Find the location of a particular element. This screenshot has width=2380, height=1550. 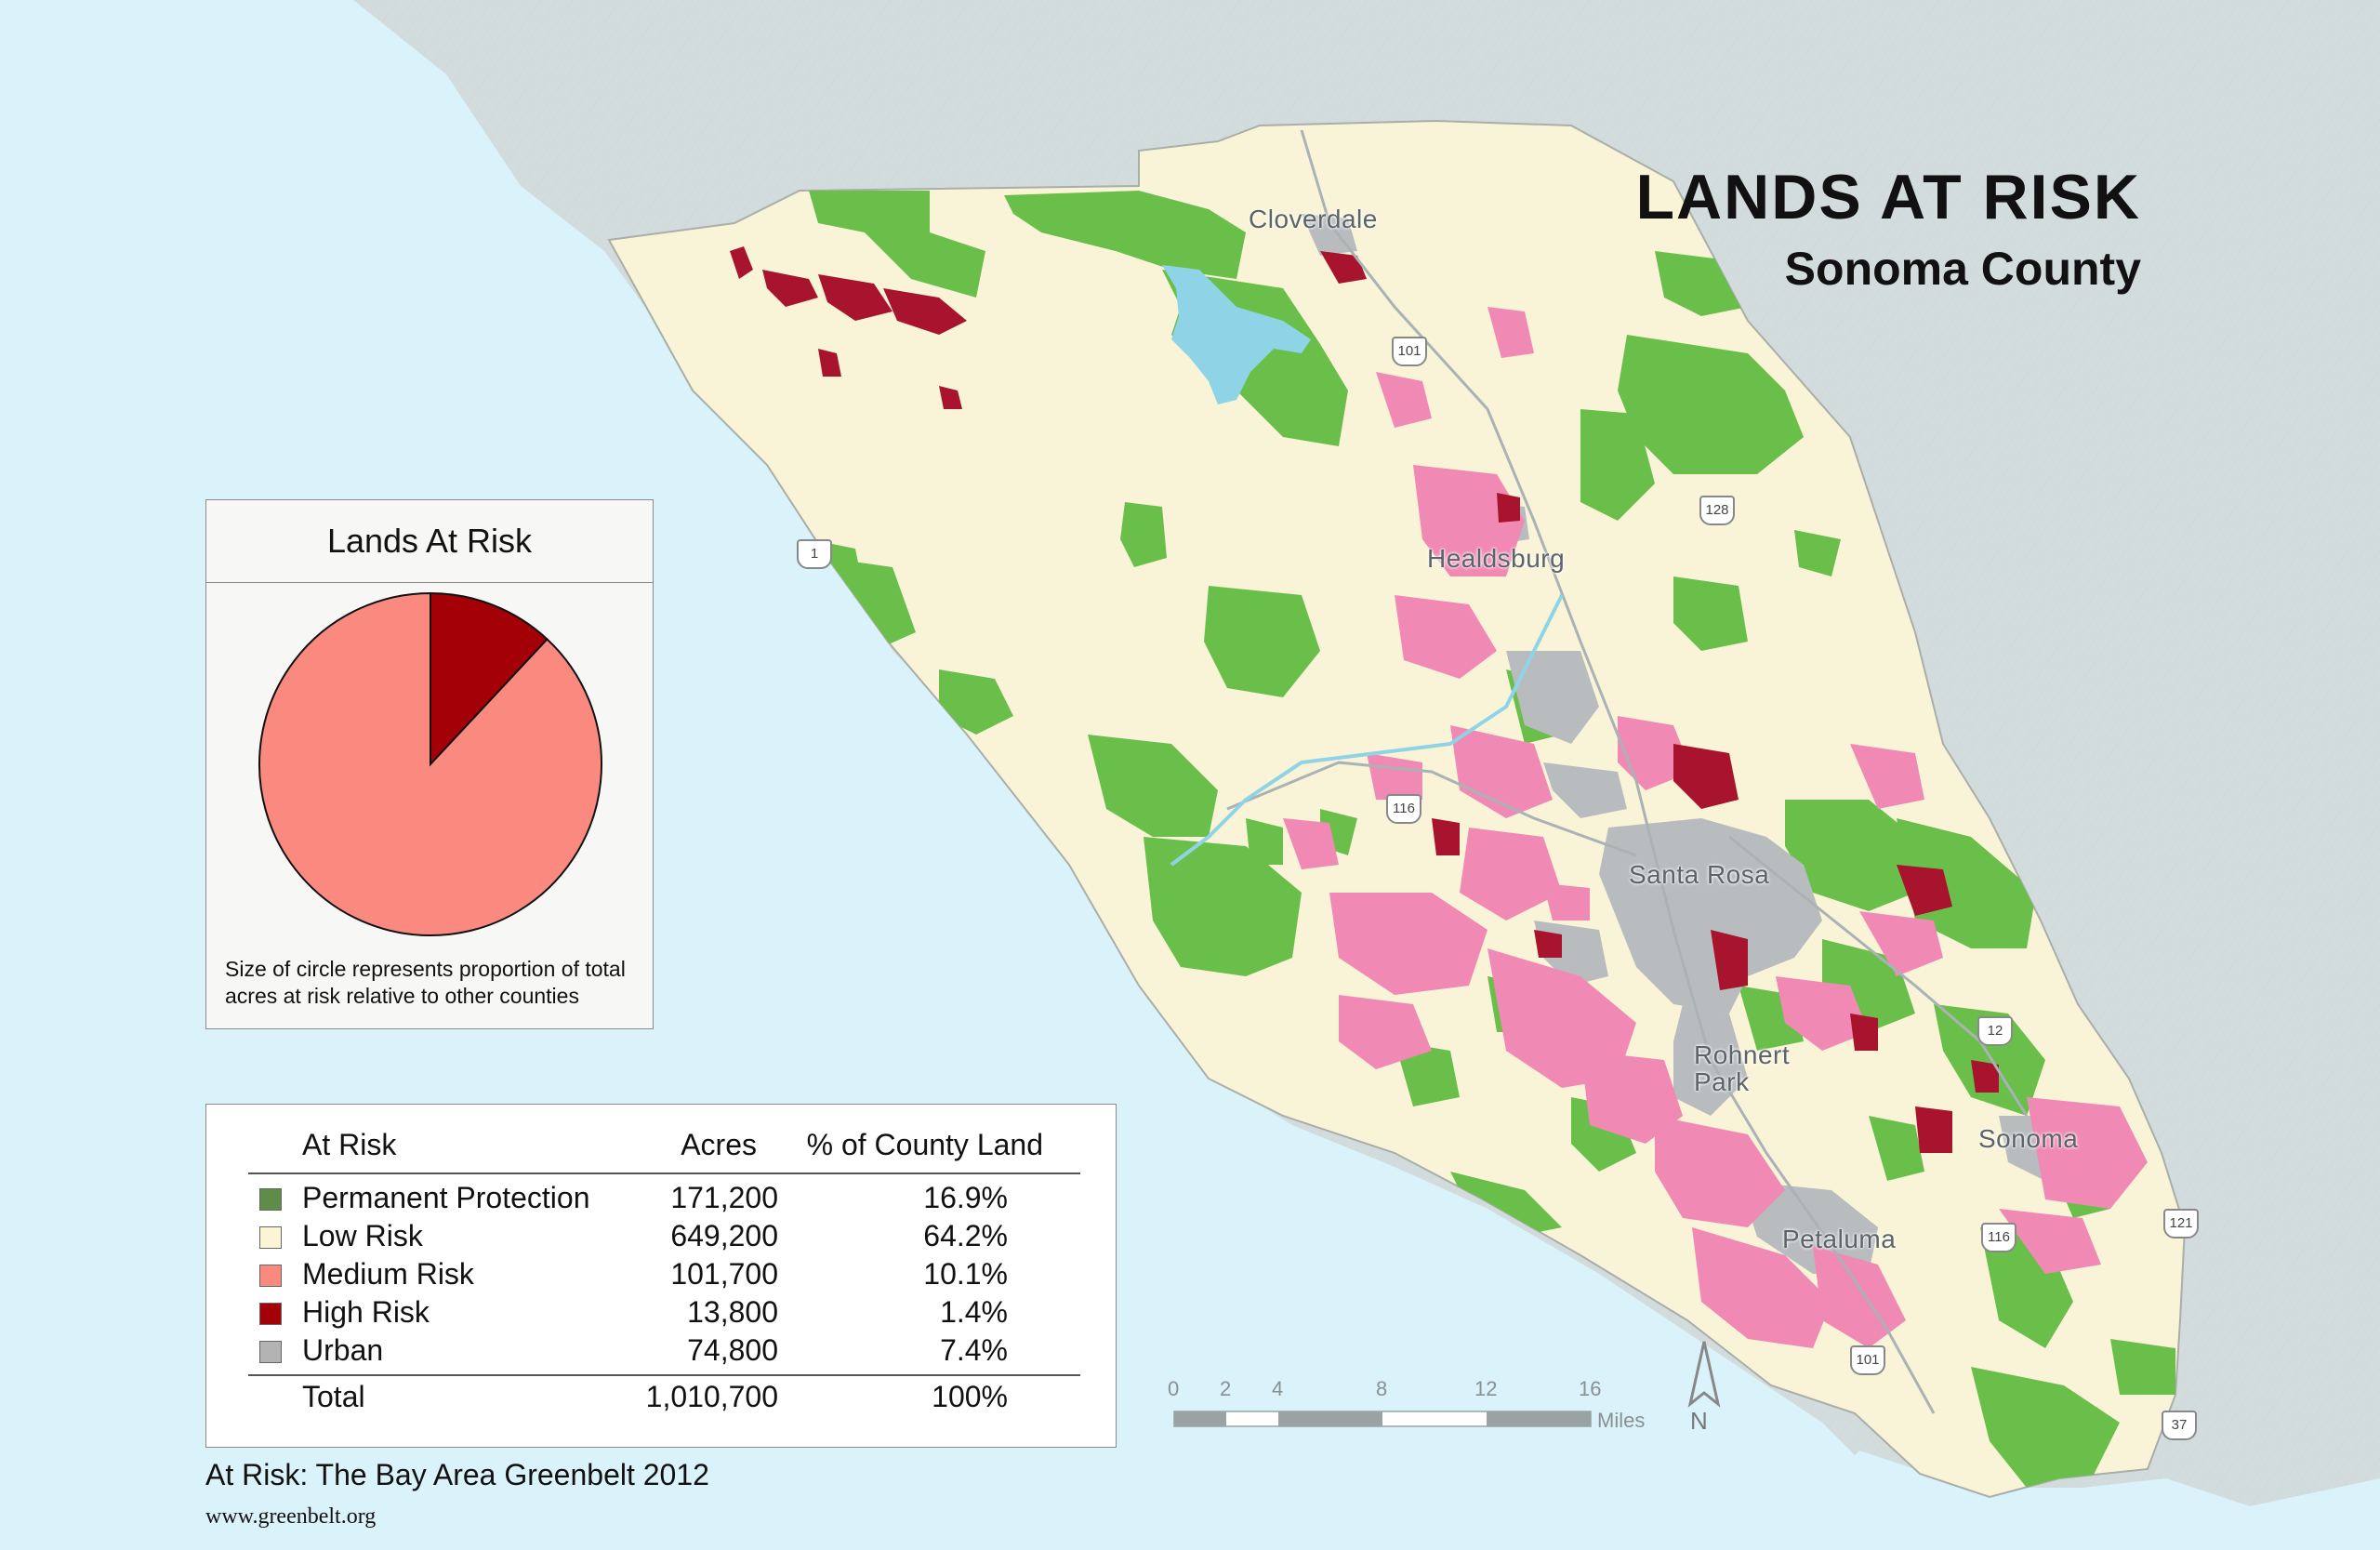

highway-shield-116-south: 116 is located at coordinates (1998, 1237).